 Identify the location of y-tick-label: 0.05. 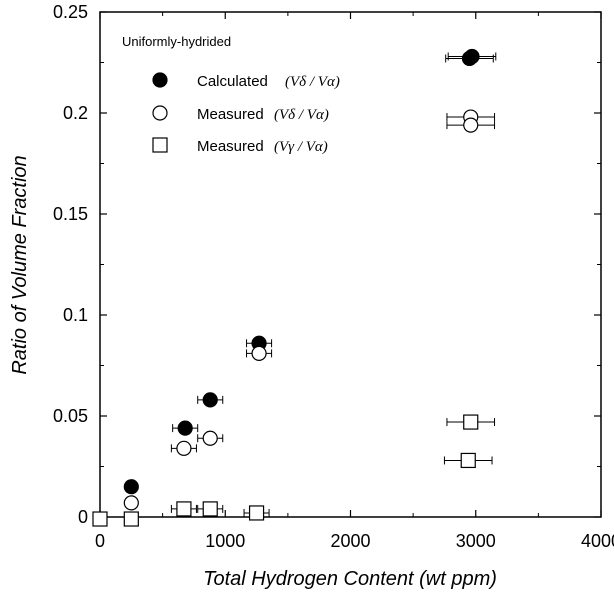
(70, 416).